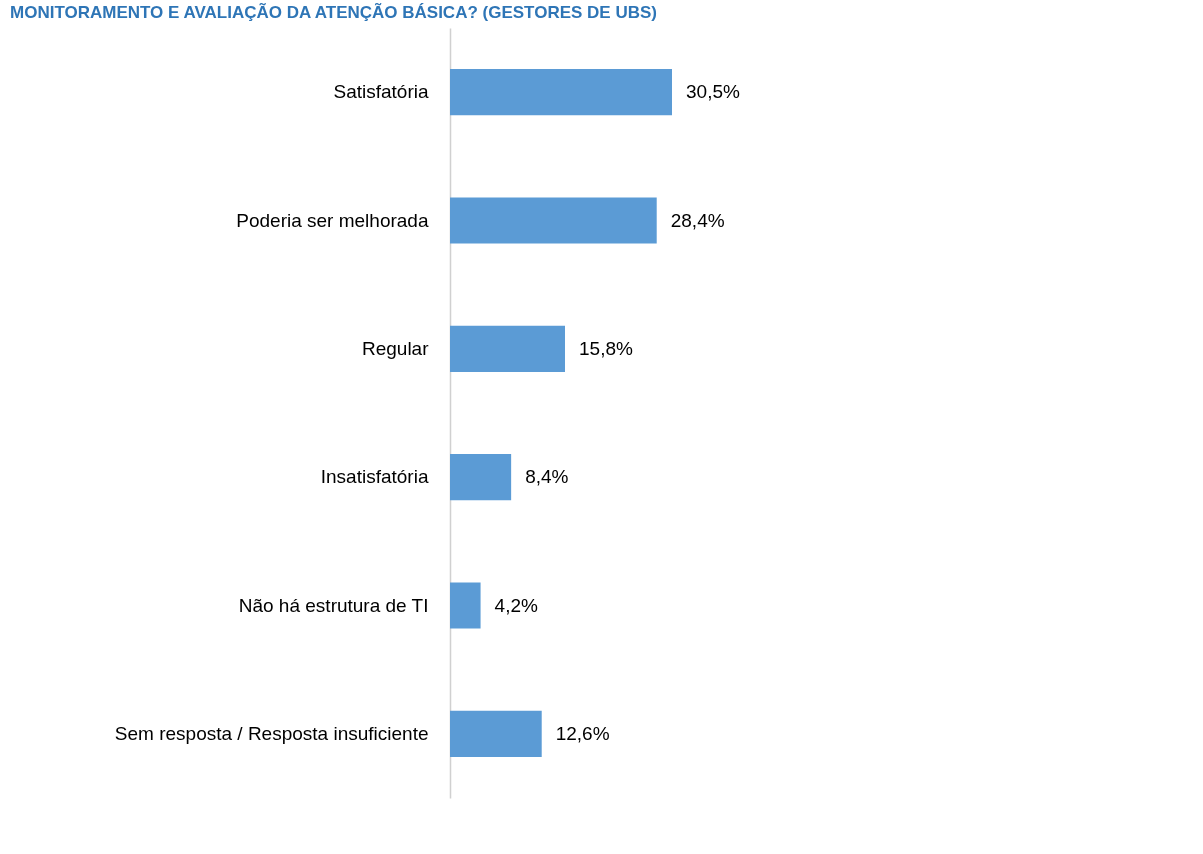  Describe the element at coordinates (713, 92) in the screenshot. I see `data-label: 30,5%` at that location.